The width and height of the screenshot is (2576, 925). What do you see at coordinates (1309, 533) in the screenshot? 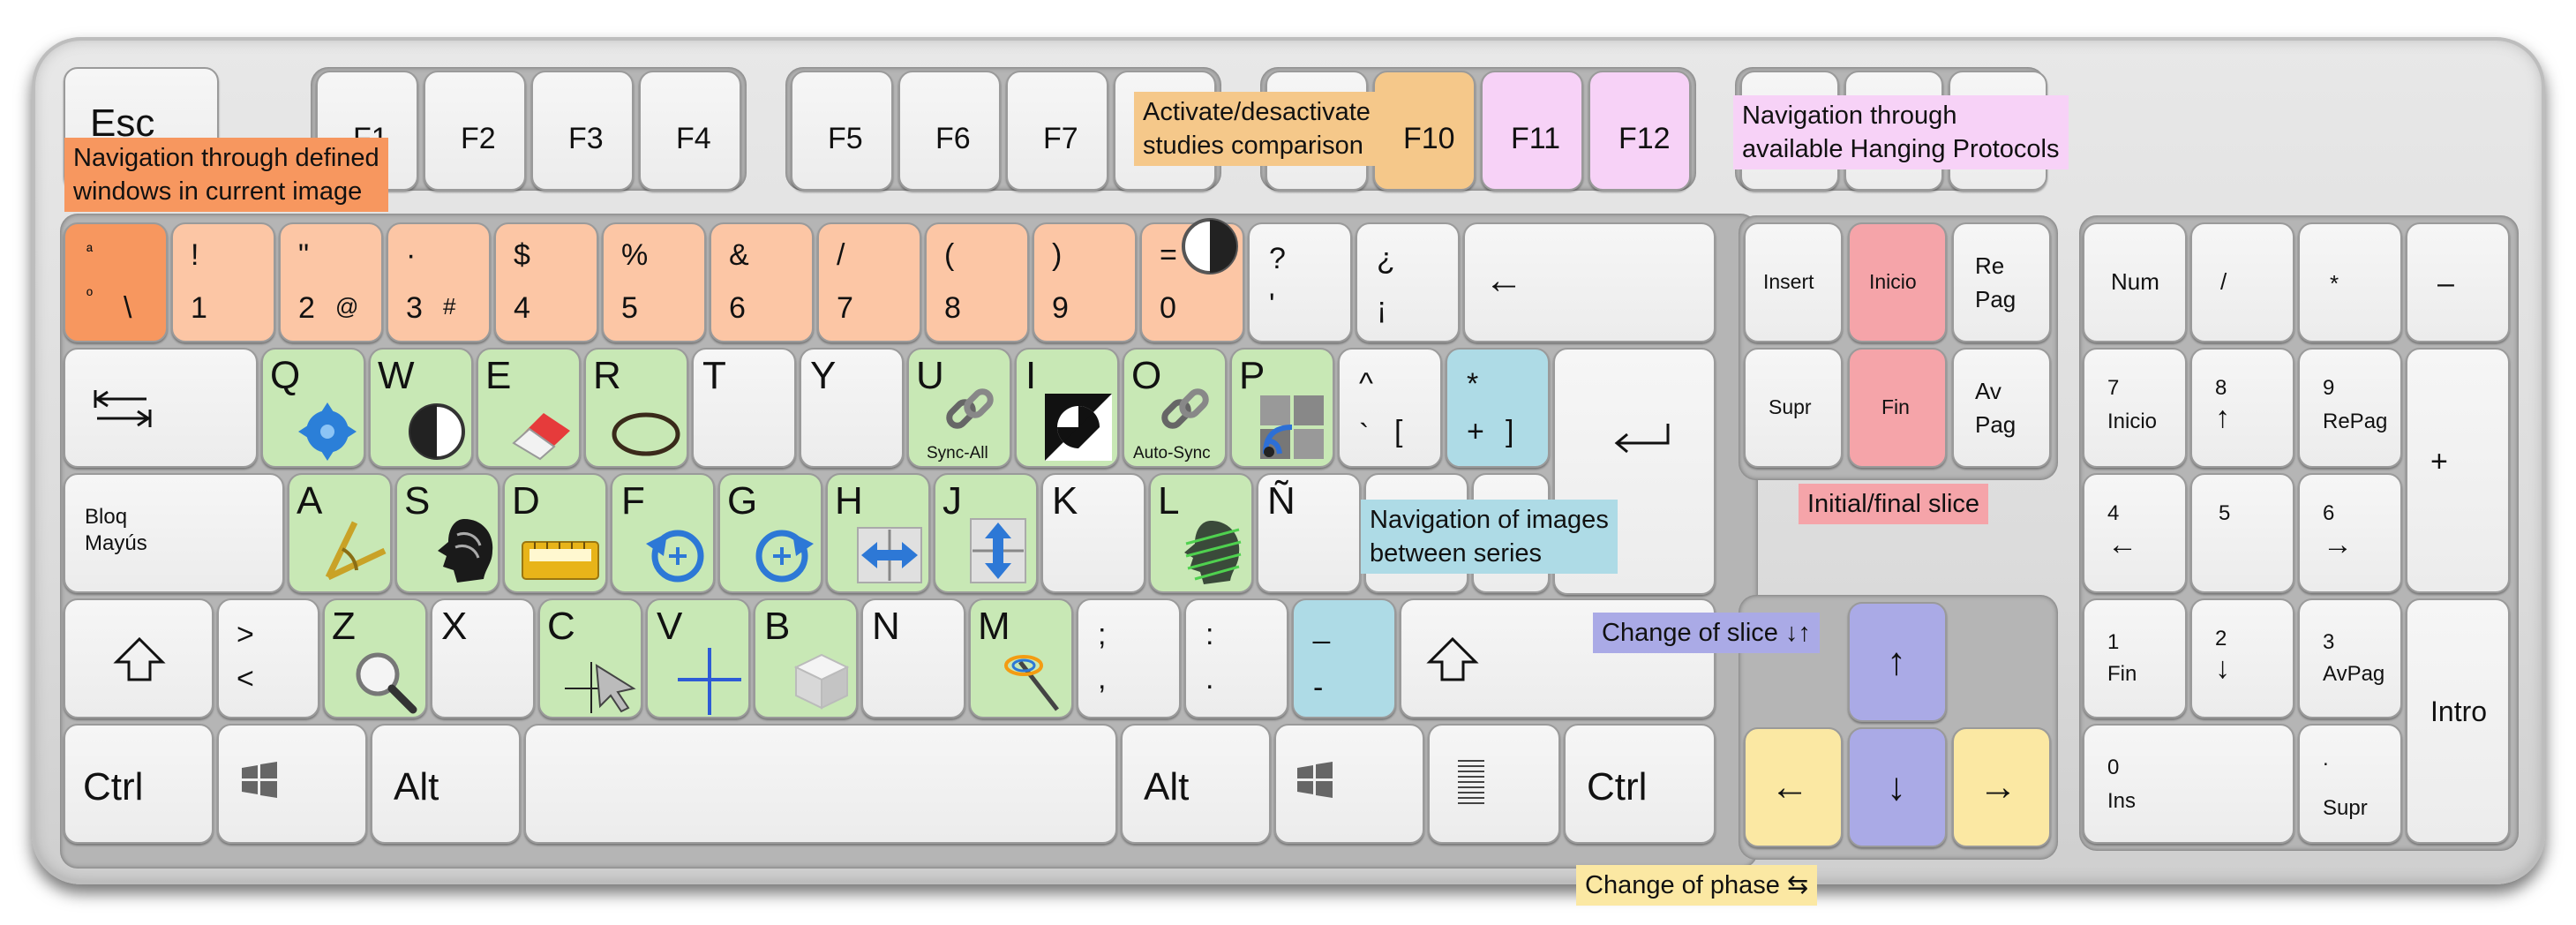
I see `key-enye: Ñ` at bounding box center [1309, 533].